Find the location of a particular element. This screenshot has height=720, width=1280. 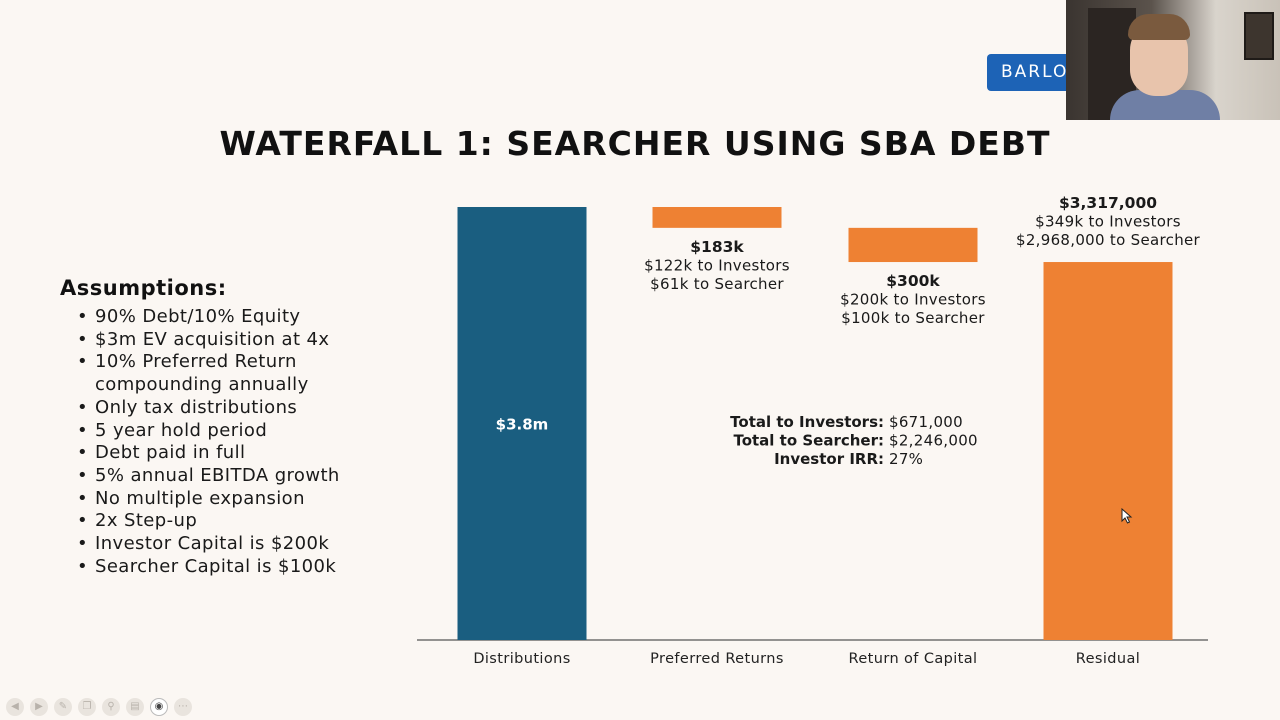

assumption-item: Debt paid in full is located at coordinates (200, 453).